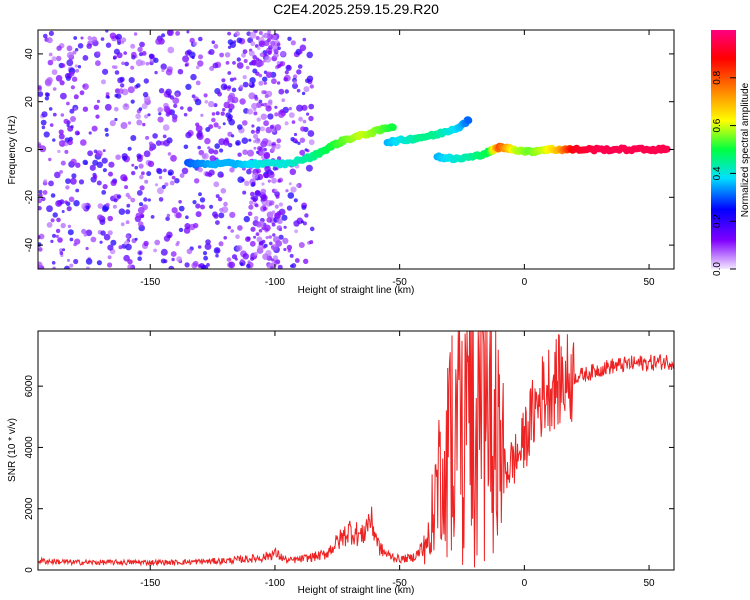  Describe the element at coordinates (29, 149) in the screenshot. I see `y-tick-label: 0` at that location.